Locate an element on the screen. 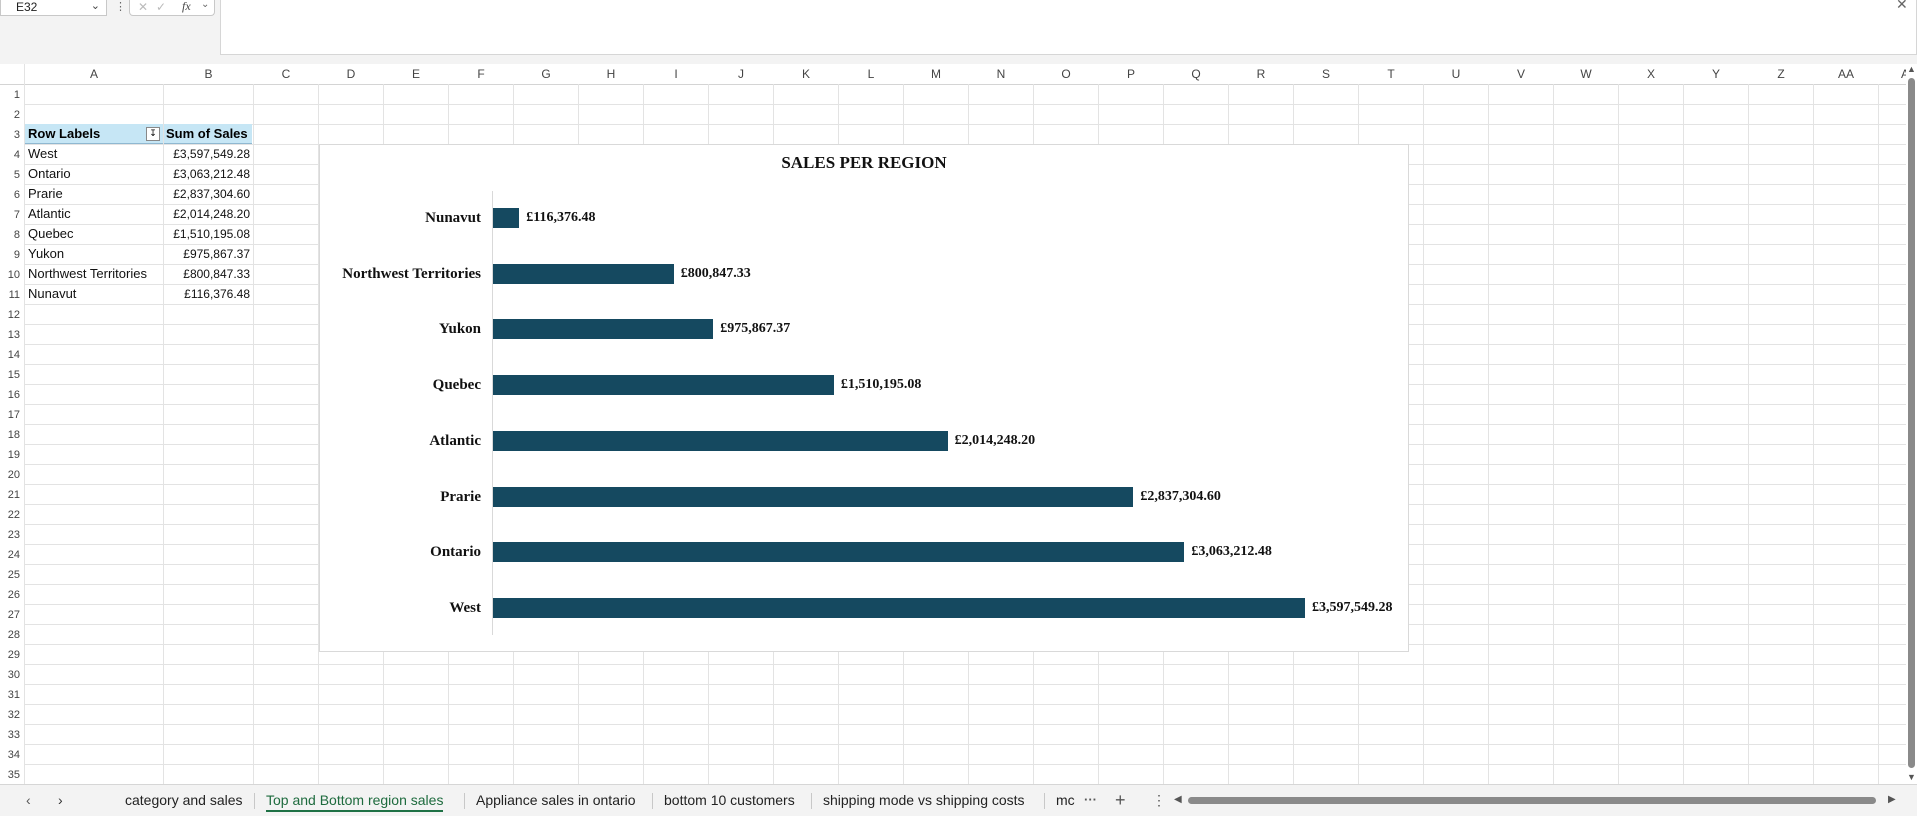 The width and height of the screenshot is (1917, 816). column-header: D is located at coordinates (351, 74).